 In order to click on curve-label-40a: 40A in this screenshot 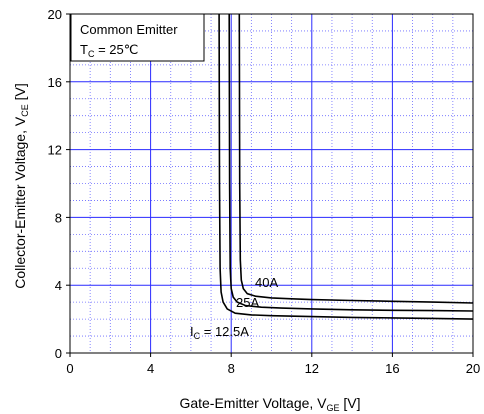, I will do `click(266, 282)`.